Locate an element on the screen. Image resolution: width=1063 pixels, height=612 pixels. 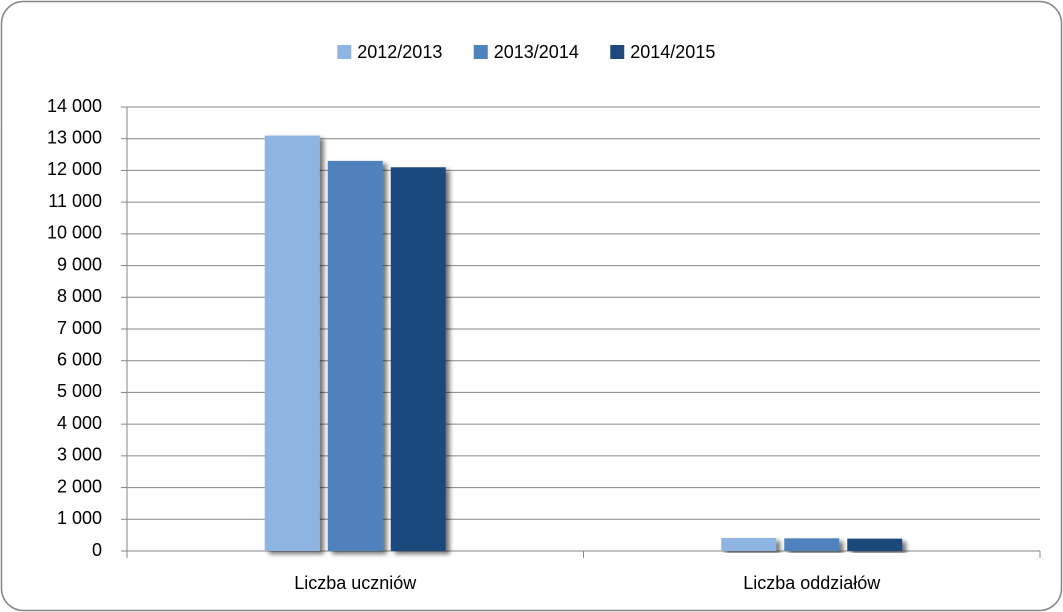
y-tick-label: 13 000 is located at coordinates (74, 137).